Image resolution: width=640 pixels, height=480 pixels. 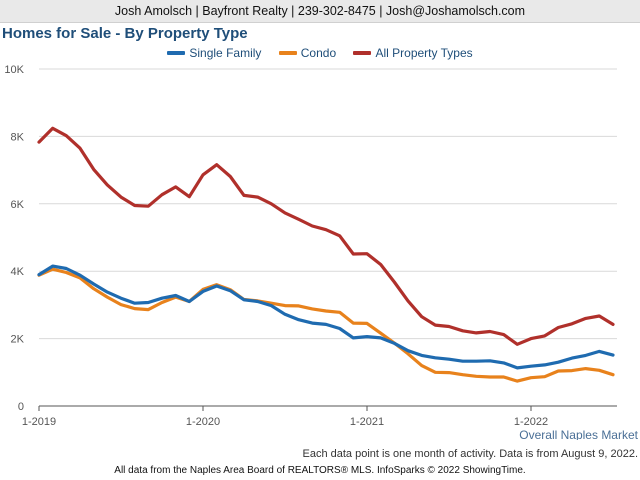 I want to click on y-tick-label: 8K, so click(x=18, y=137).